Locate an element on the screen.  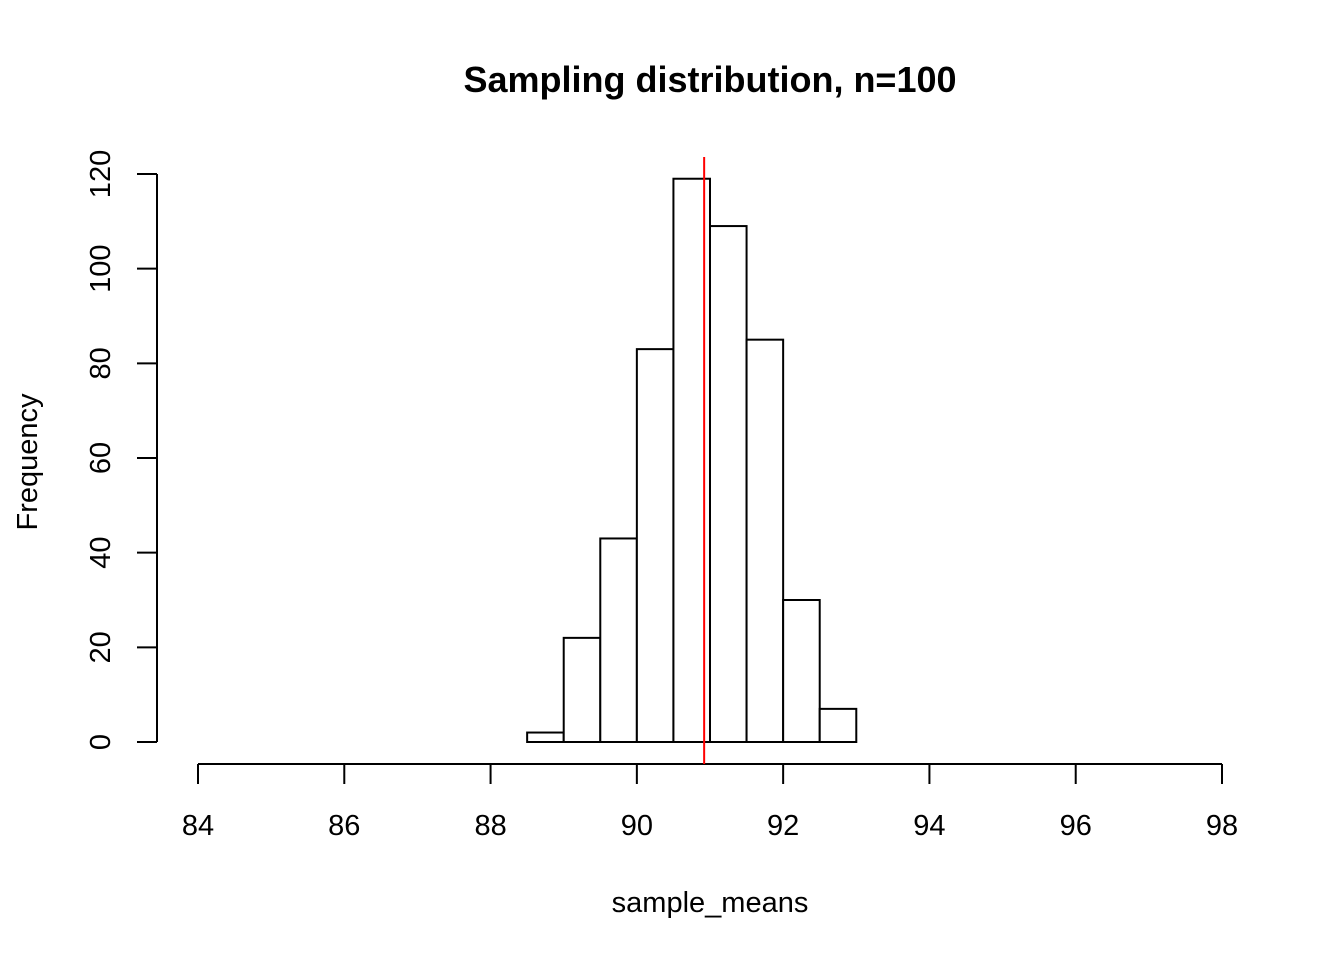
x-axis: 84 86 88 90 92 94 96 98 is located at coordinates (710, 802).